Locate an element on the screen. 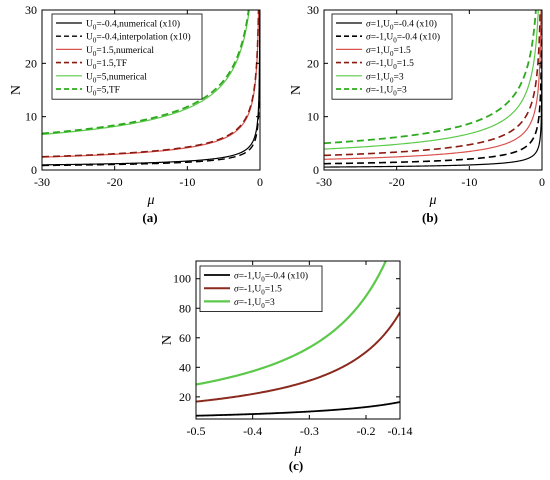 This screenshot has width=550, height=480. legend-entry: U0=-0.4,numerical (x10) is located at coordinates (133, 25).